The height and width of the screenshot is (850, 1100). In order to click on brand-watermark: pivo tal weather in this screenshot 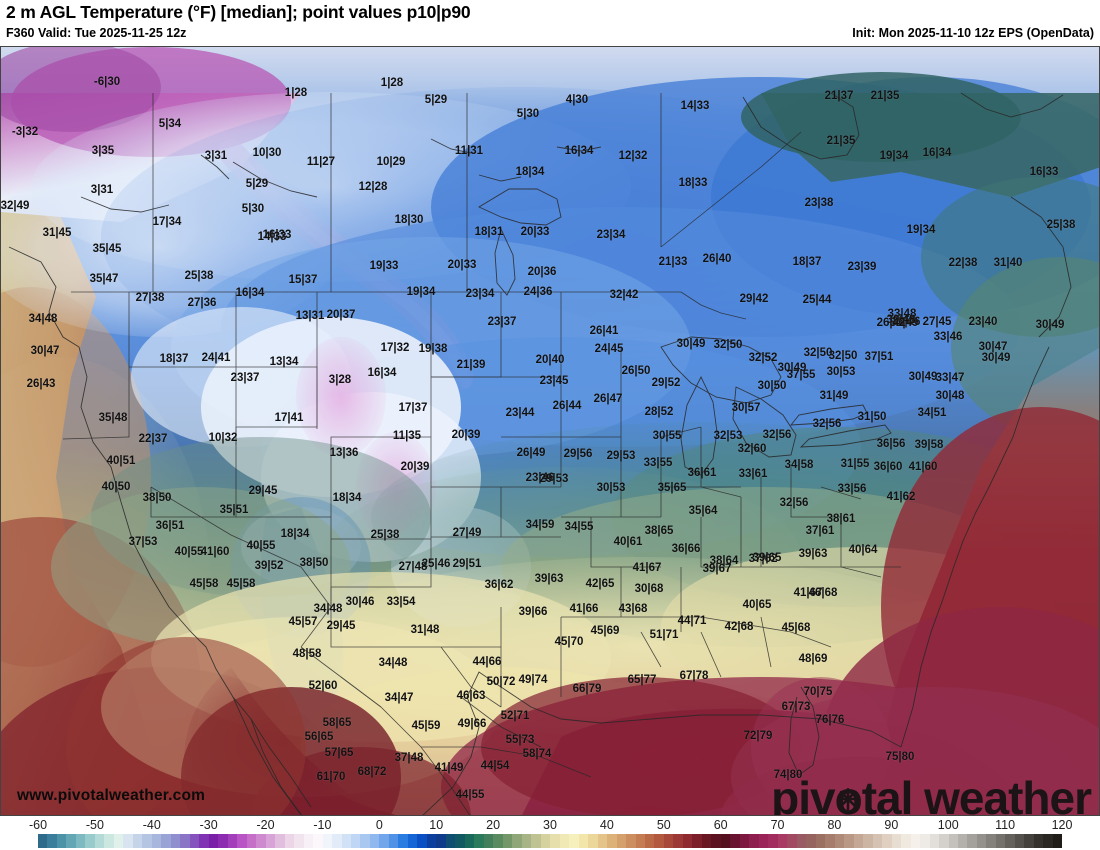, I will do `click(931, 793)`.